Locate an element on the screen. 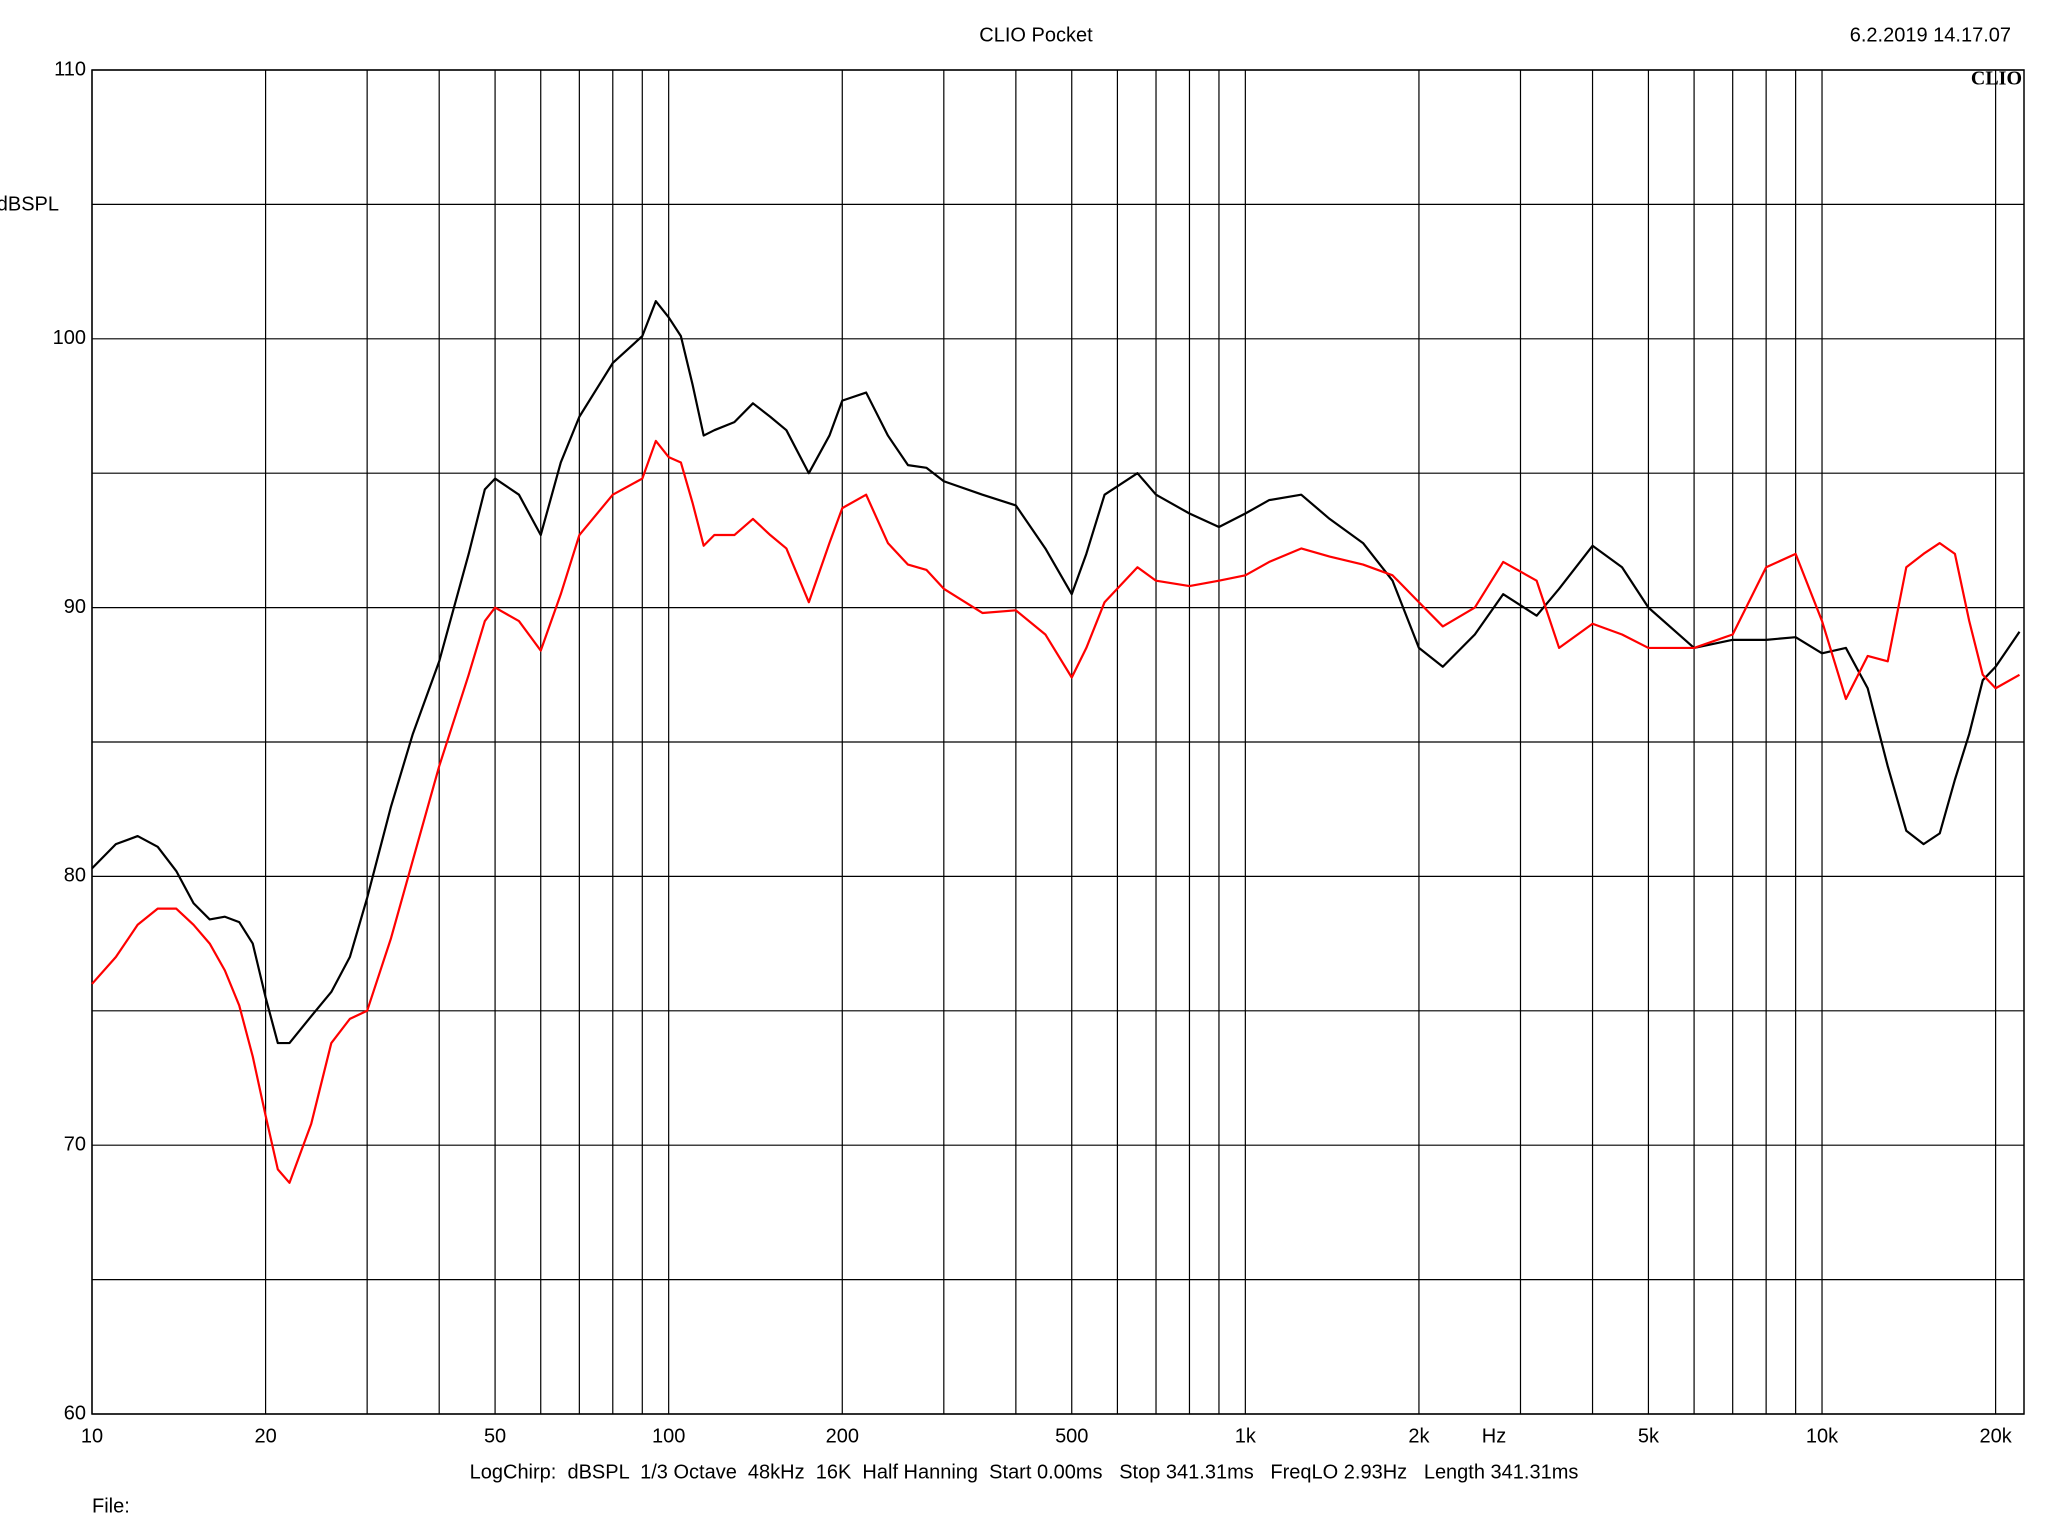 Image resolution: width=2048 pixels, height=1536 pixels. x-tick-label: 100 is located at coordinates (668, 1436).